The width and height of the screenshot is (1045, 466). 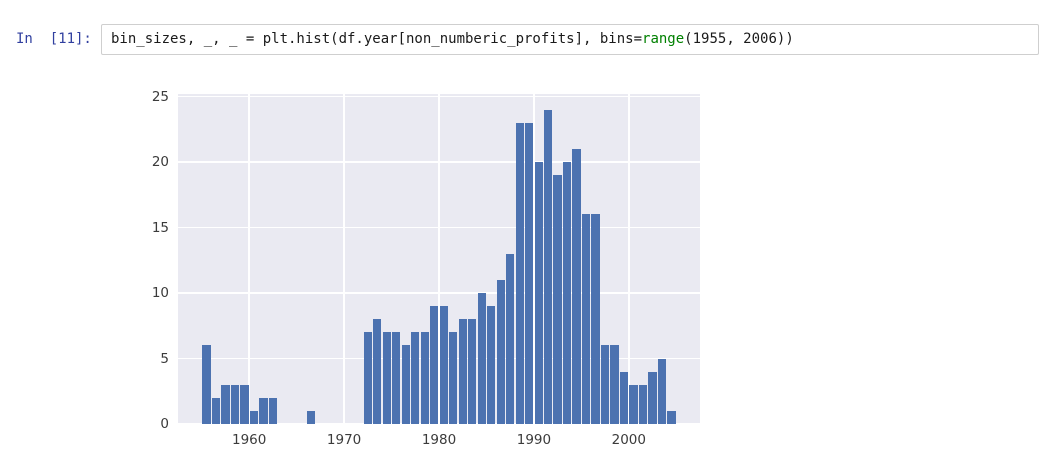 I want to click on code-token-range: range, so click(x=663, y=39).